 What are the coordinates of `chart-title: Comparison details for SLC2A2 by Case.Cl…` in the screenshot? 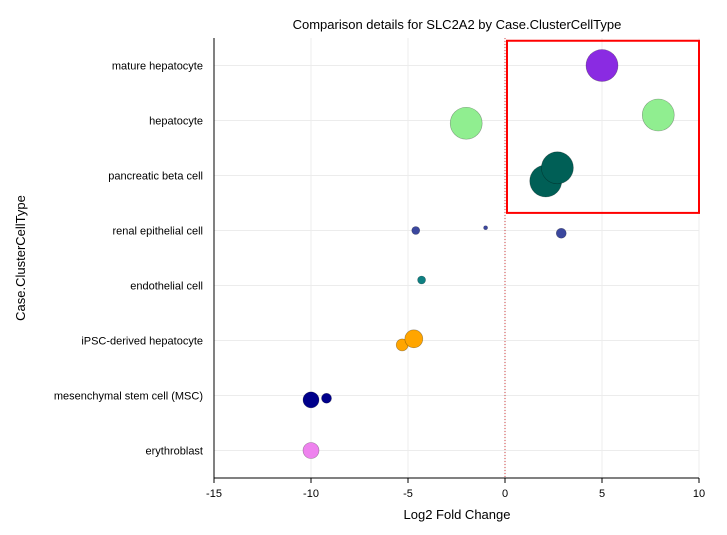 It's located at (457, 24).